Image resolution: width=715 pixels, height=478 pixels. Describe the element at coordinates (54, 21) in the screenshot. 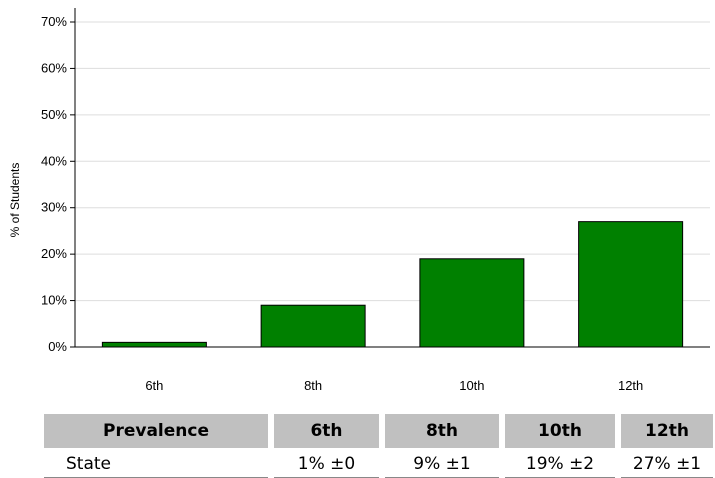

I see `y-tick-label: 70%` at that location.